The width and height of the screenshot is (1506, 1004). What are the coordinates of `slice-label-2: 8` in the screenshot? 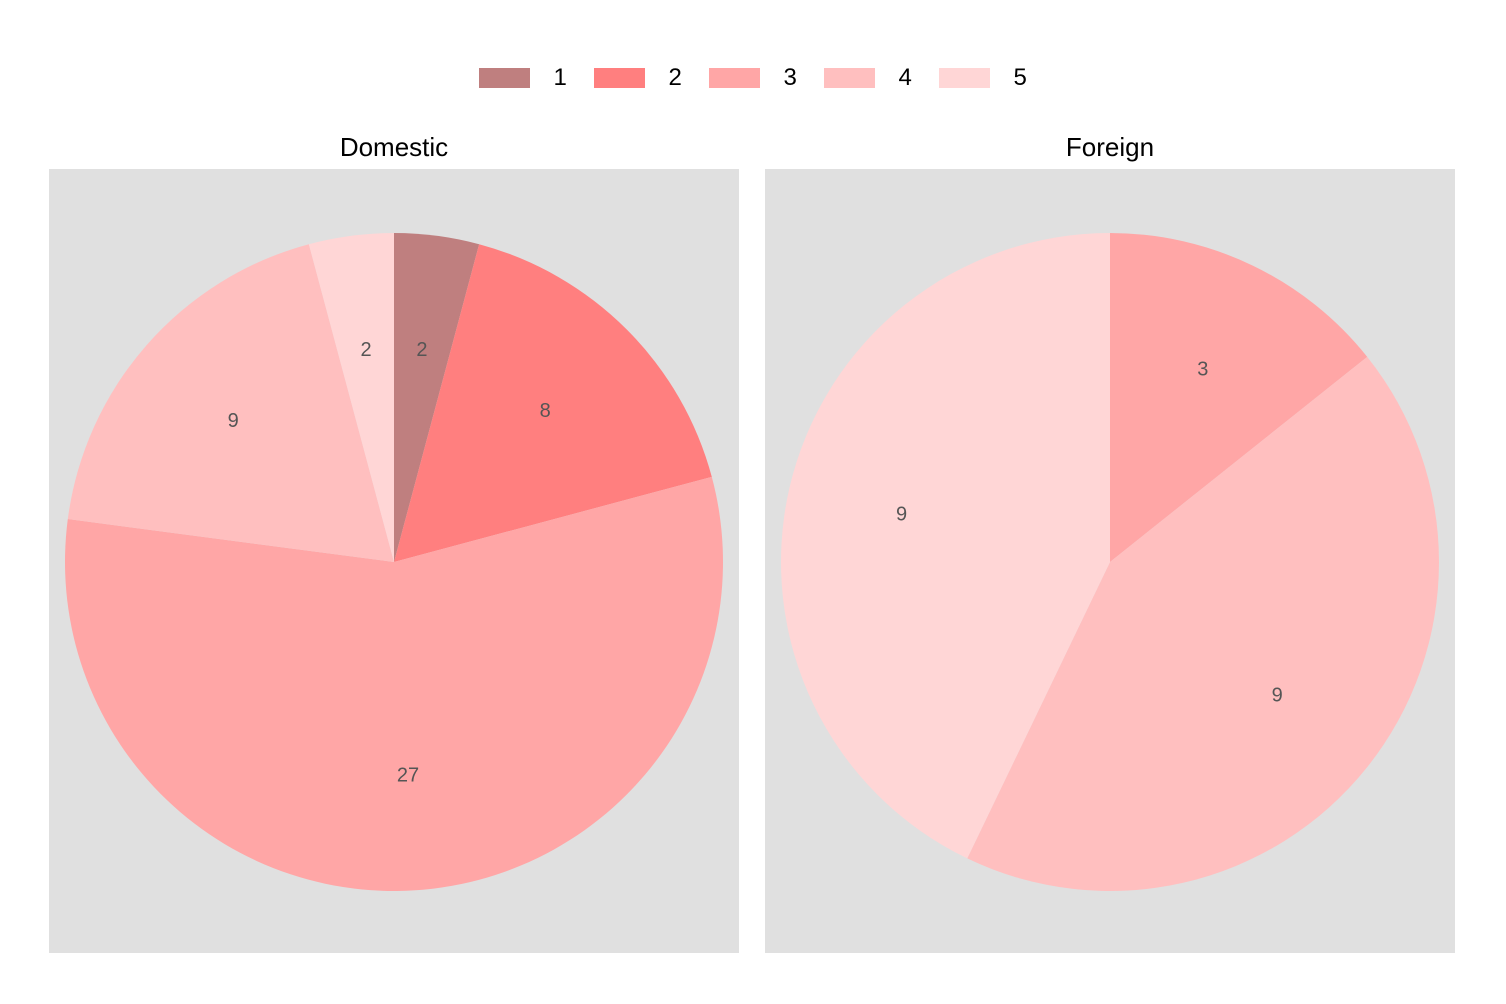 It's located at (545, 411).